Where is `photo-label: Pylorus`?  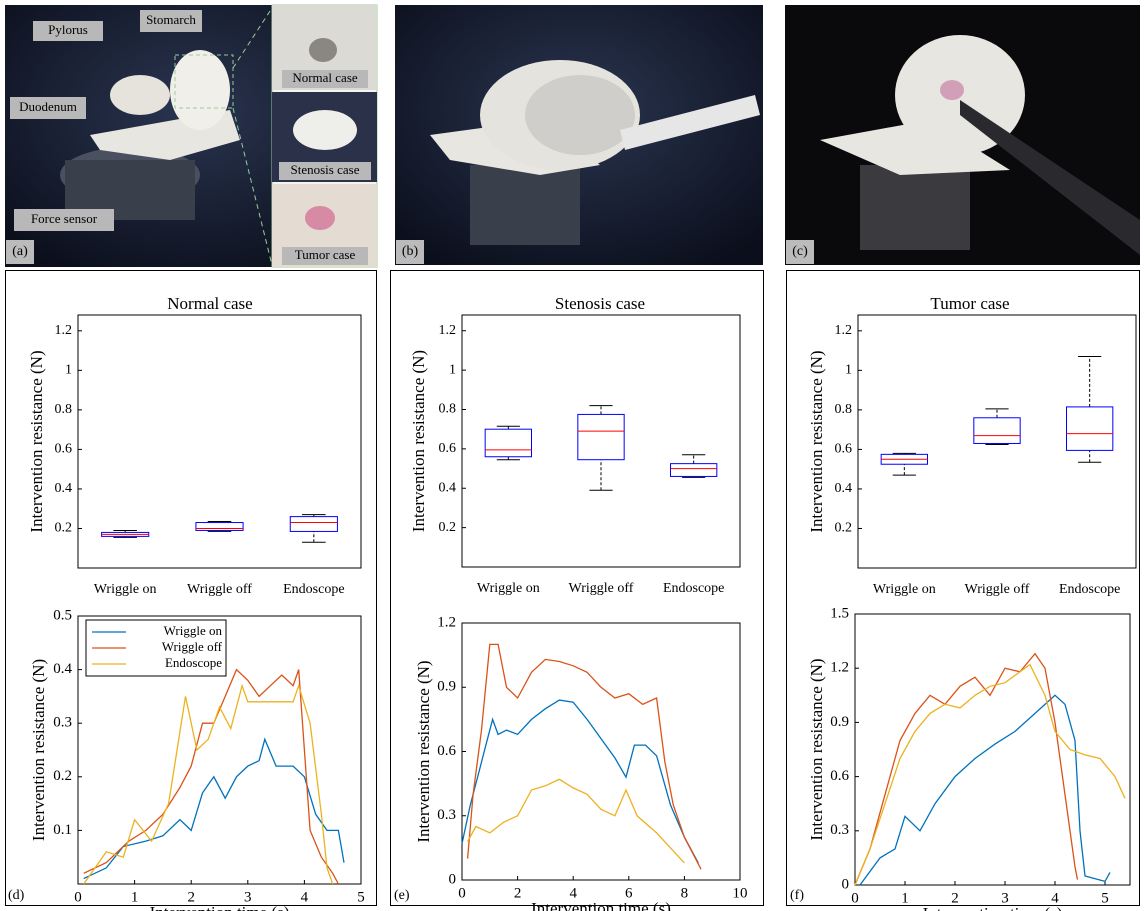
photo-label: Pylorus is located at coordinates (68, 29).